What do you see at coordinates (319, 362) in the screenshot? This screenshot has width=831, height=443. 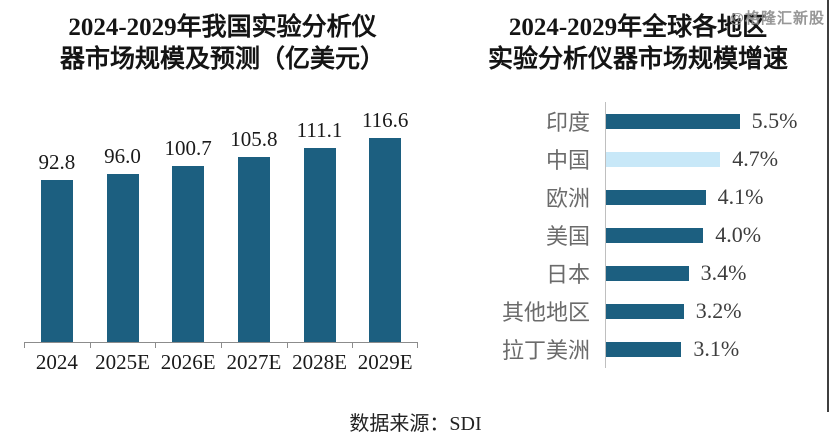 I see `x-axis-tick-label: 2028E` at bounding box center [319, 362].